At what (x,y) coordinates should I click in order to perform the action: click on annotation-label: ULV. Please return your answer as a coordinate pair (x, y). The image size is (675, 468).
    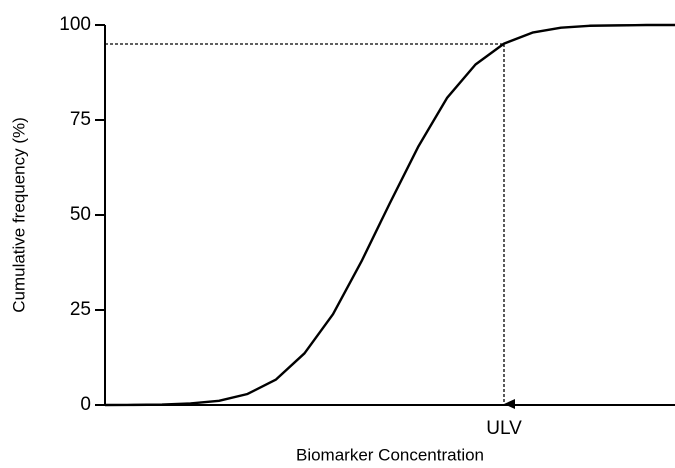
    Looking at the image, I should click on (504, 428).